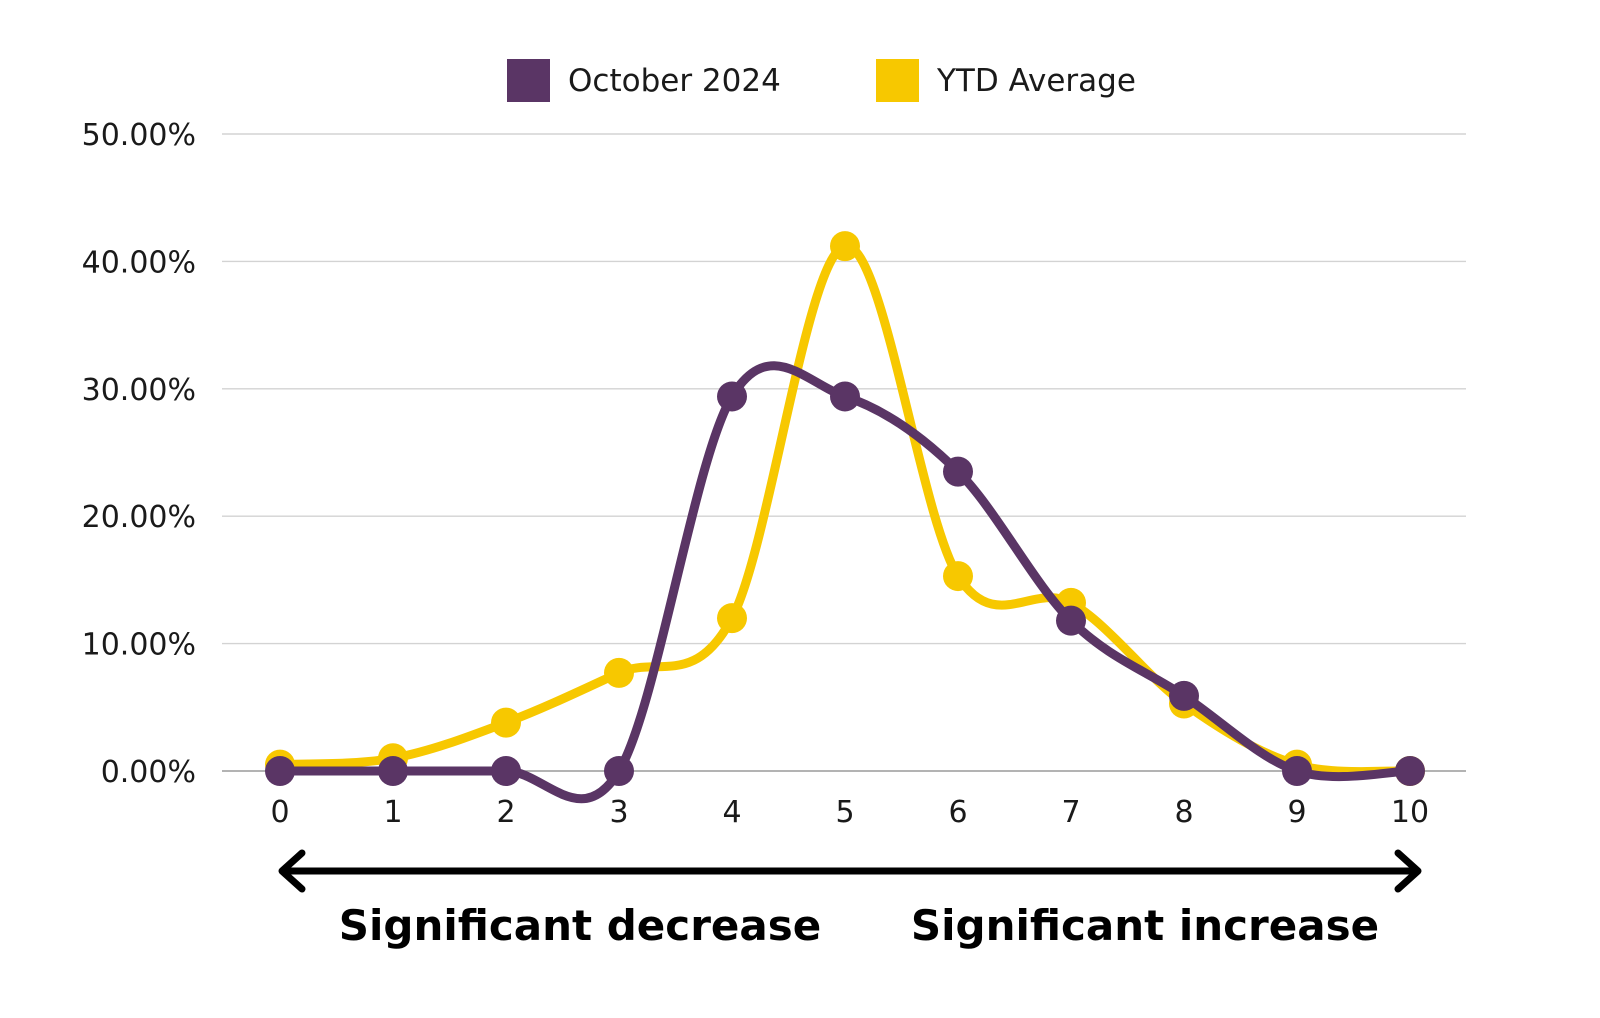 Image resolution: width=1600 pixels, height=1018 pixels. I want to click on x-tick-label: 6, so click(957, 812).